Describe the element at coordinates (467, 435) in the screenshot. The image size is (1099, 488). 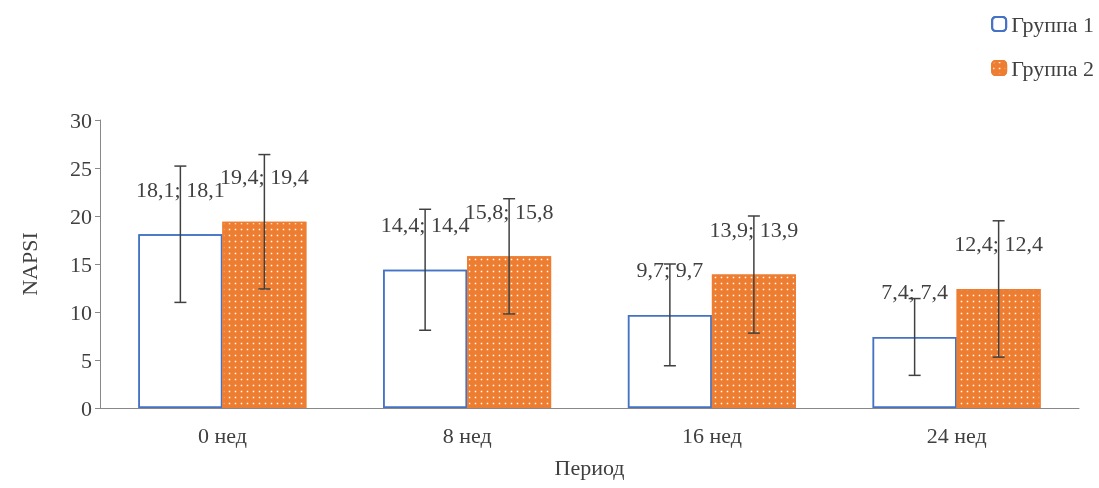
I see `x-tick-label: 8 нед` at that location.